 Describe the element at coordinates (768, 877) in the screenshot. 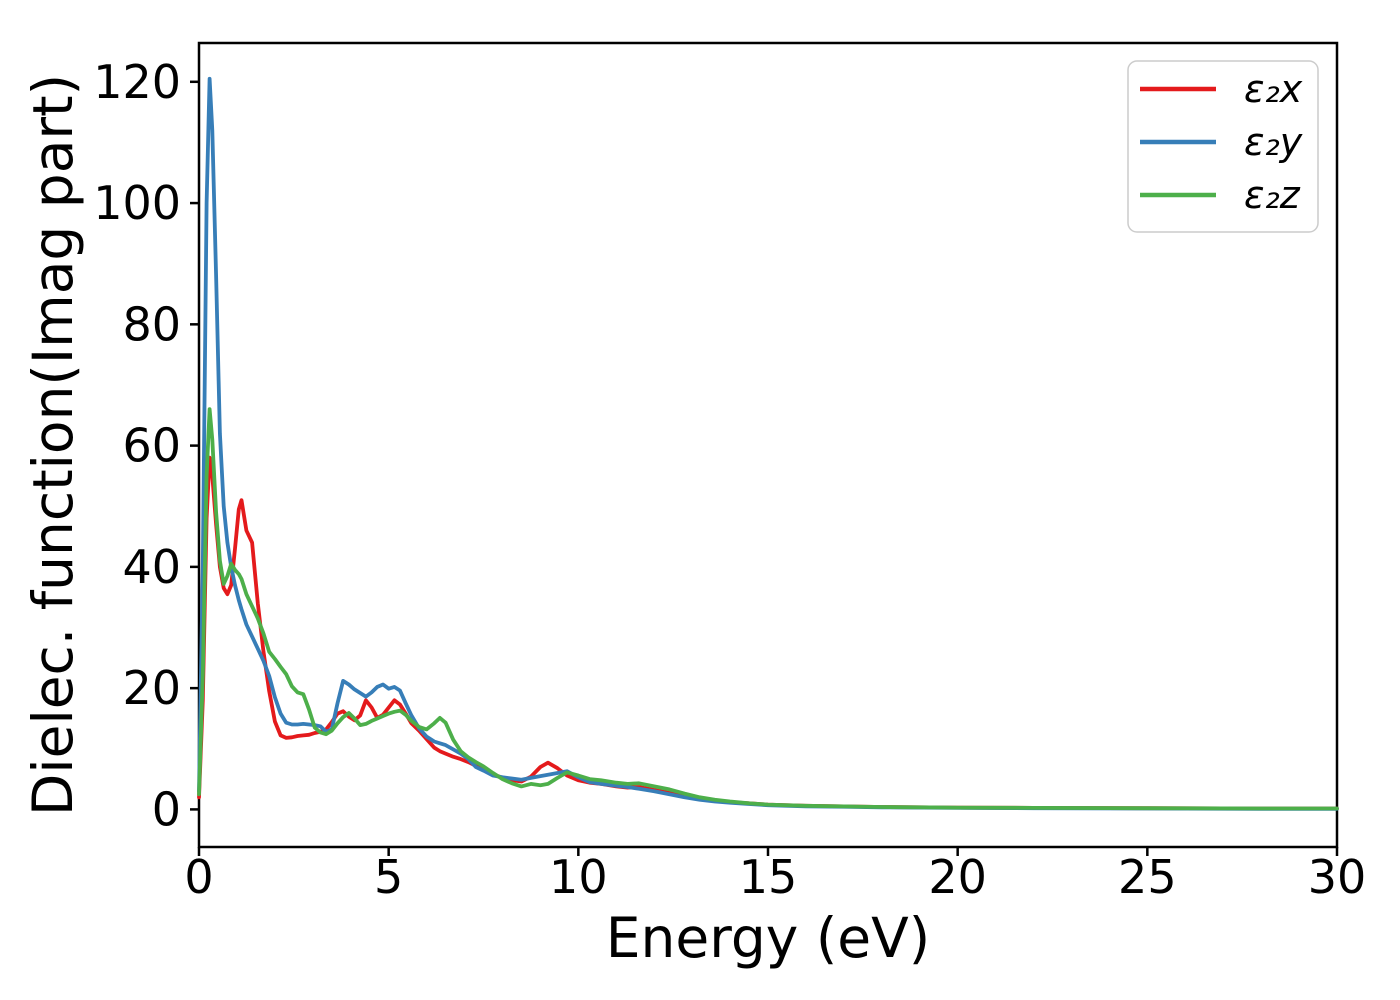

I see `x-tick-label: 15` at that location.